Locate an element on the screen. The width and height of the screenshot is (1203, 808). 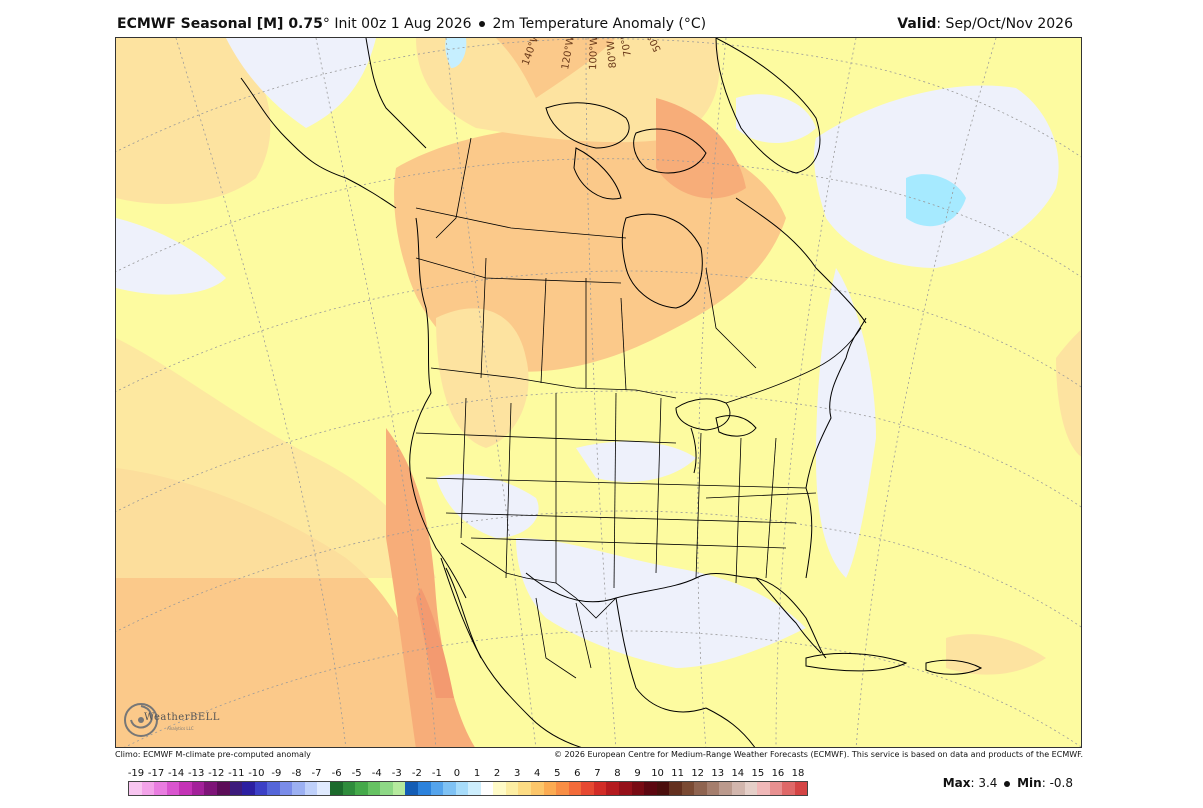
baja-deep-orange-region is located at coordinates (430, 587).